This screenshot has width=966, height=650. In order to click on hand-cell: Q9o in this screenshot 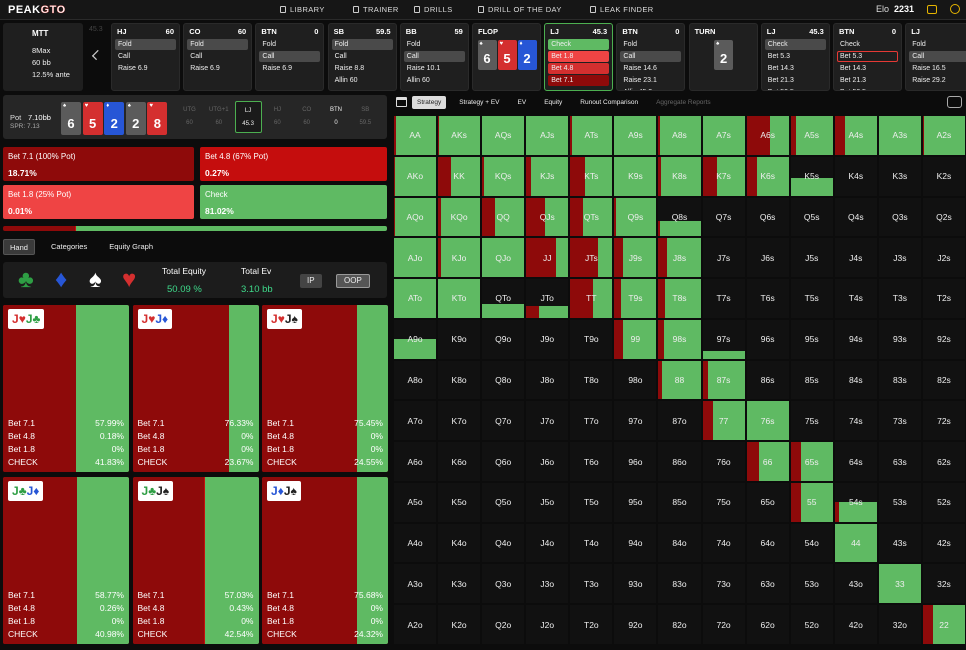, I will do `click(503, 339)`.